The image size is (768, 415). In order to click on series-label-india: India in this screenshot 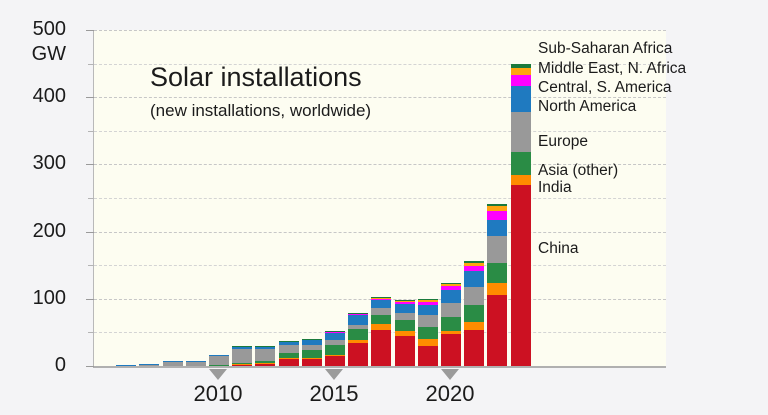, I will do `click(555, 187)`.